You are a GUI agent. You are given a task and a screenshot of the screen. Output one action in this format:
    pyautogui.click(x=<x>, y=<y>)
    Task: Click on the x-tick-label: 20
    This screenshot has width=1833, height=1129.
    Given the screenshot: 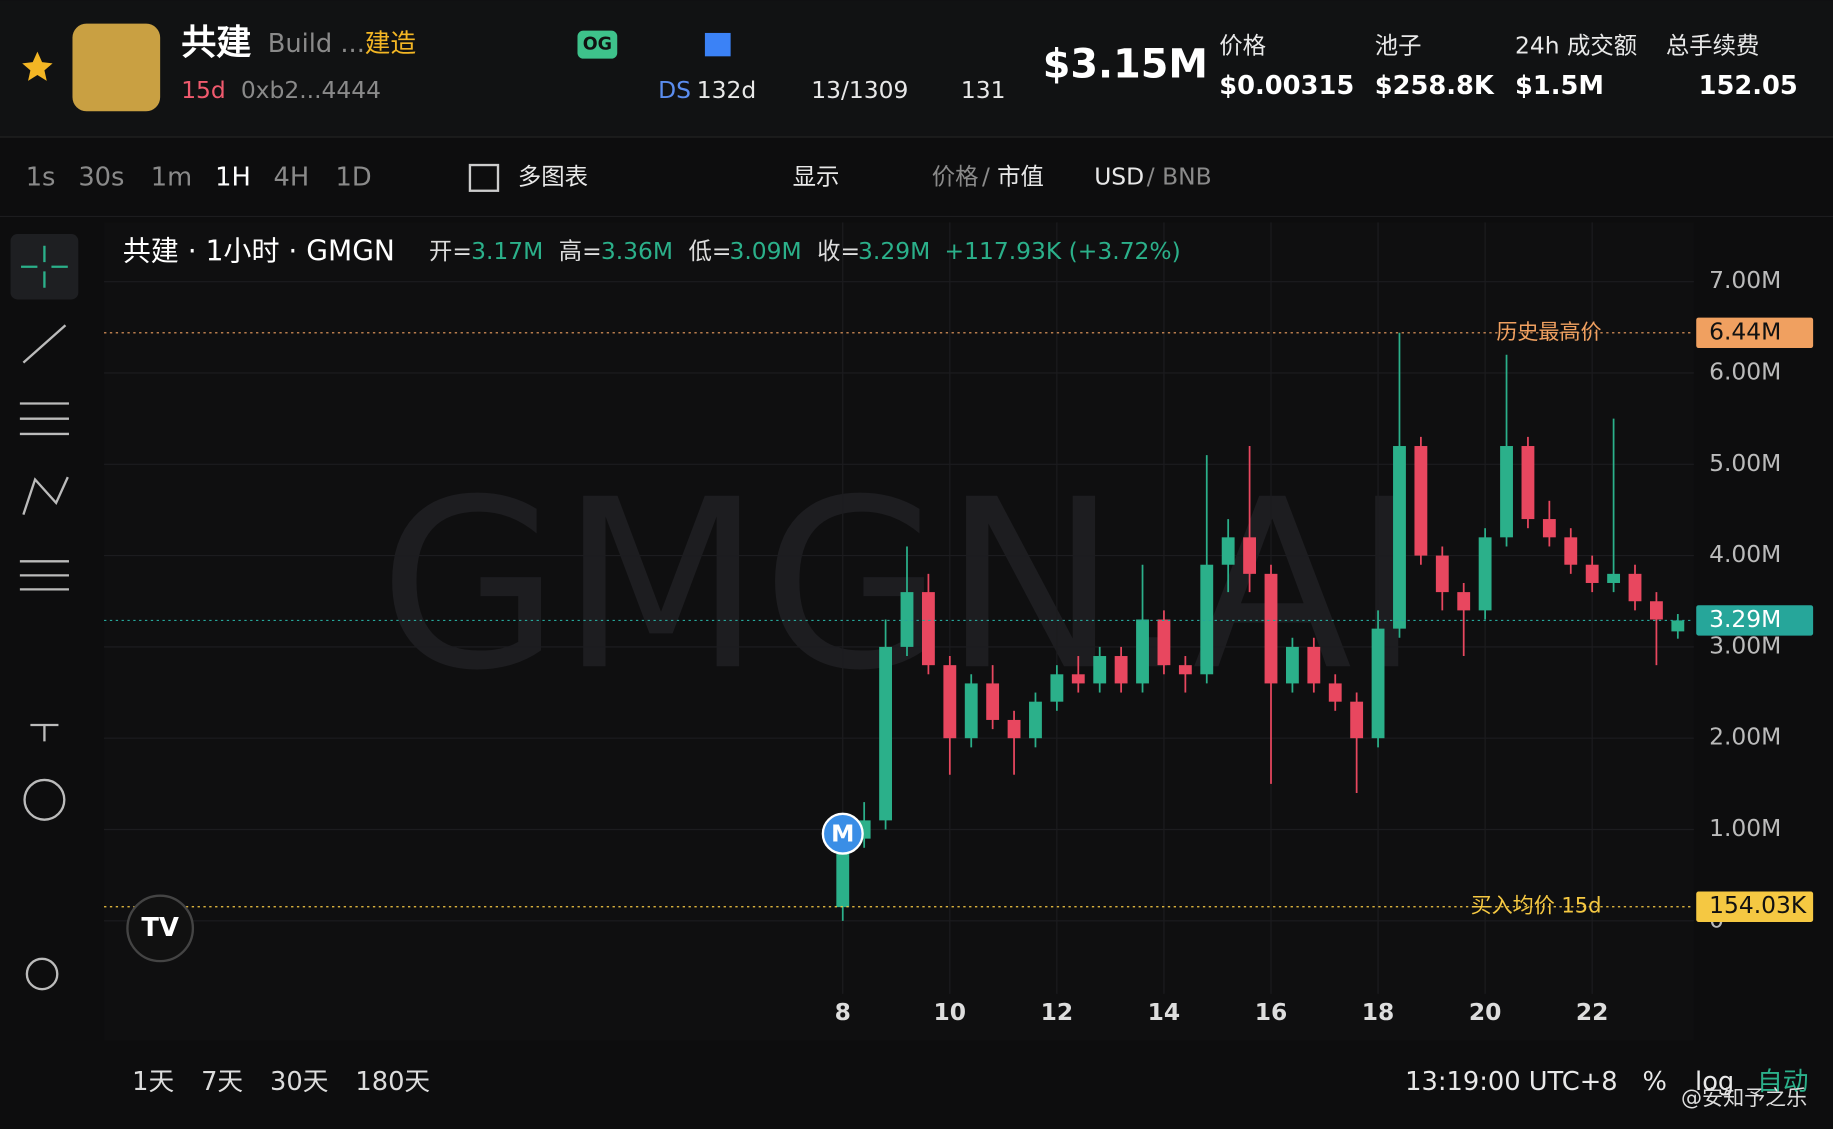 What is the action you would take?
    pyautogui.click(x=1485, y=1012)
    